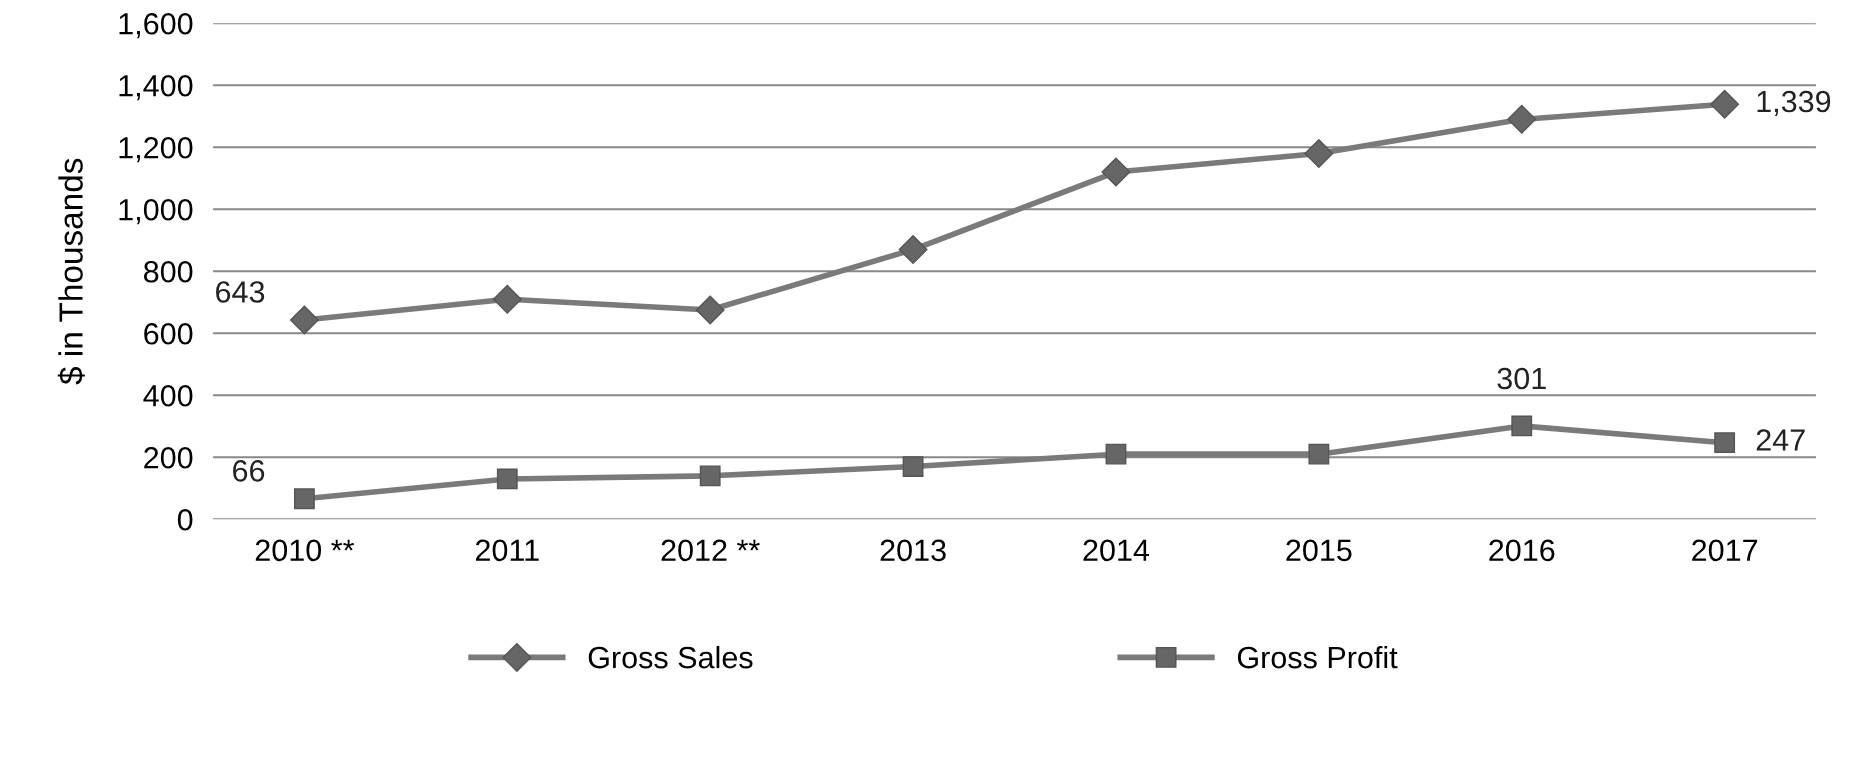  Describe the element at coordinates (156, 211) in the screenshot. I see `y-tick-label: 1,000` at that location.